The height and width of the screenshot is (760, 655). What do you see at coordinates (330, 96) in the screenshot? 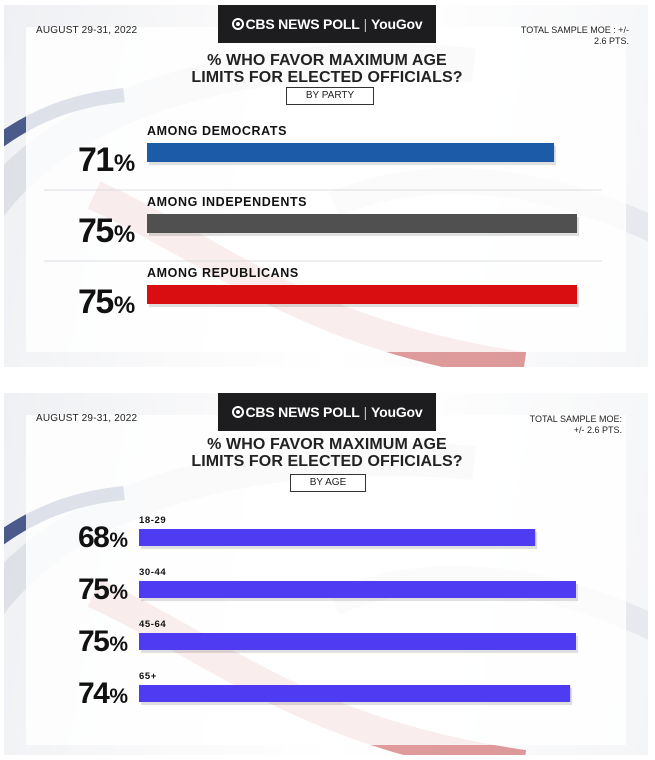
I see `chart-subtitle: BY PARTY` at bounding box center [330, 96].